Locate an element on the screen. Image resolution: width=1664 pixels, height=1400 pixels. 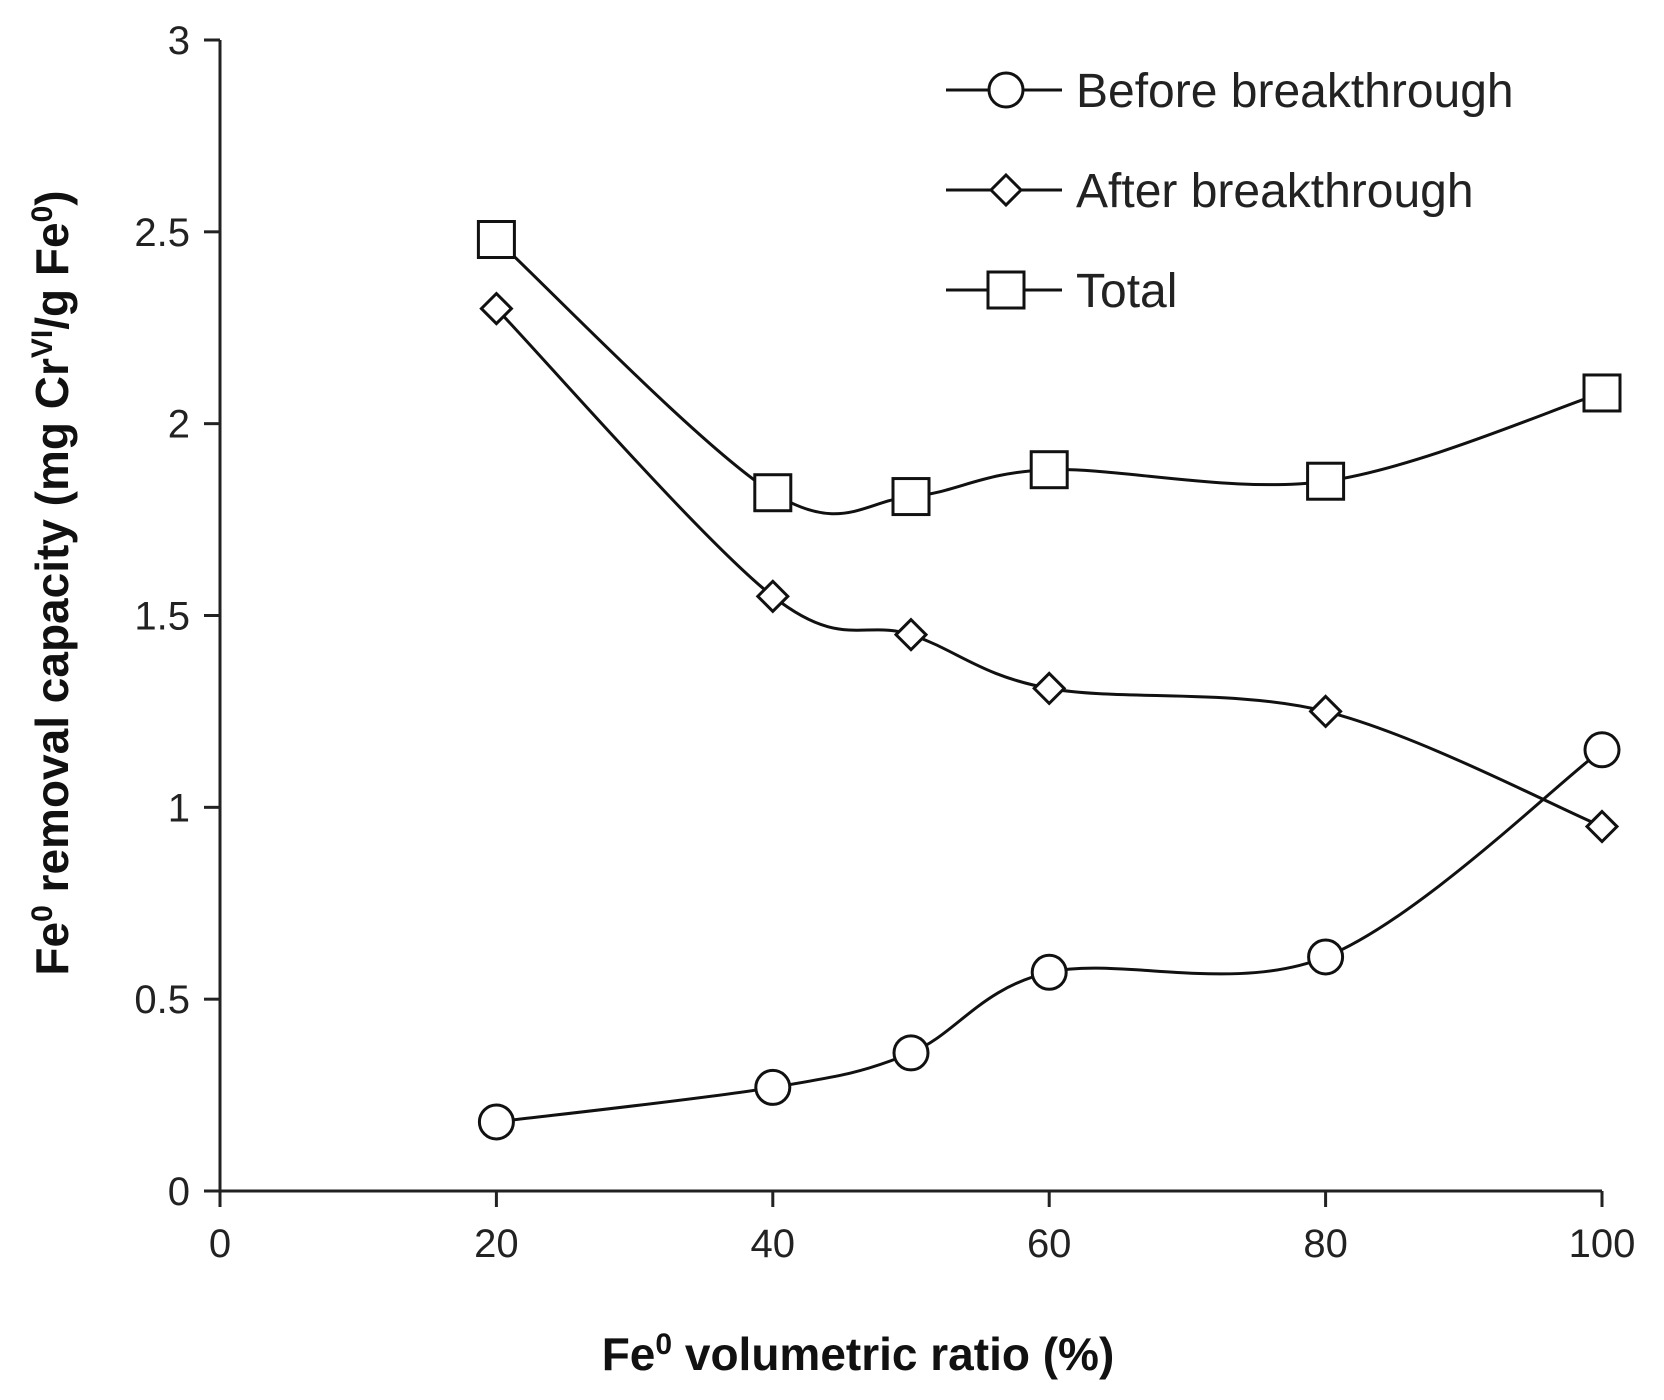
x-tick-label: 60 is located at coordinates (1049, 1244).